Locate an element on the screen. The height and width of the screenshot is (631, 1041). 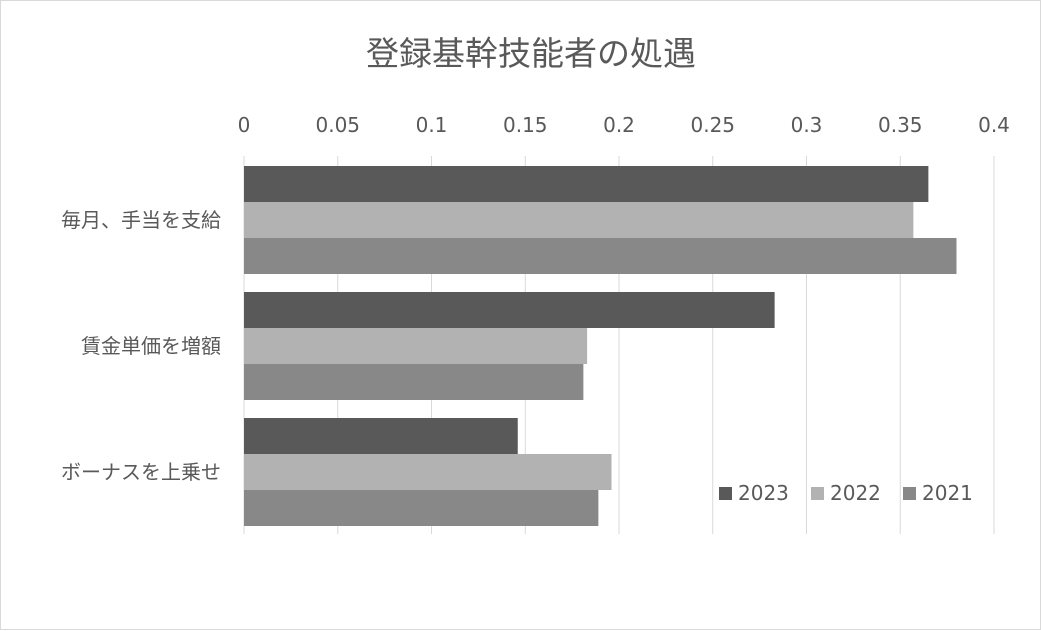
x-tick-label: 0.15 is located at coordinates (525, 125).